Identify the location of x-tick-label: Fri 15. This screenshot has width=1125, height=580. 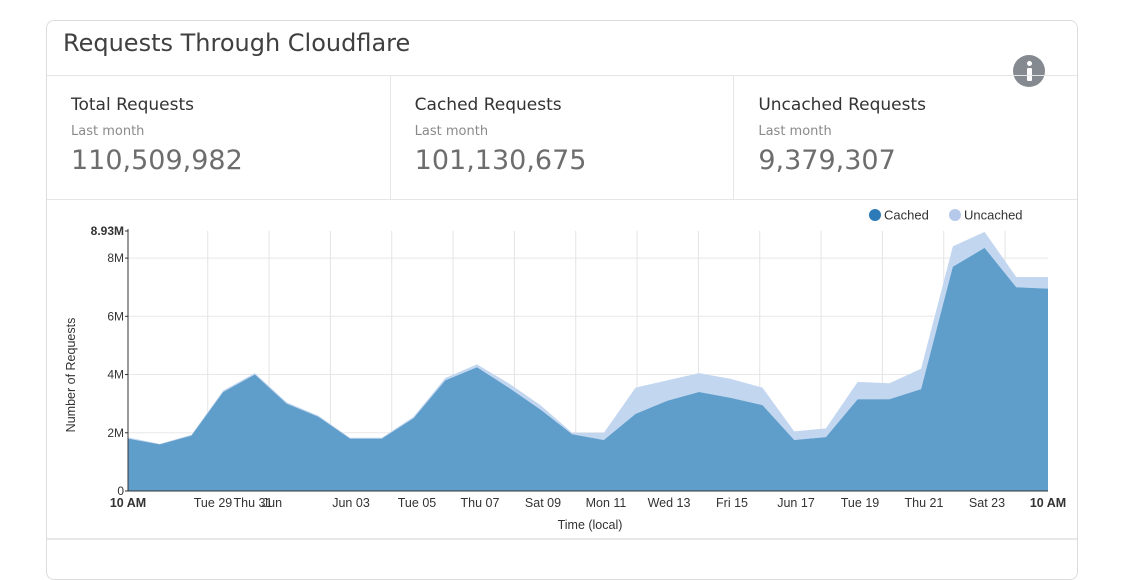
(732, 503).